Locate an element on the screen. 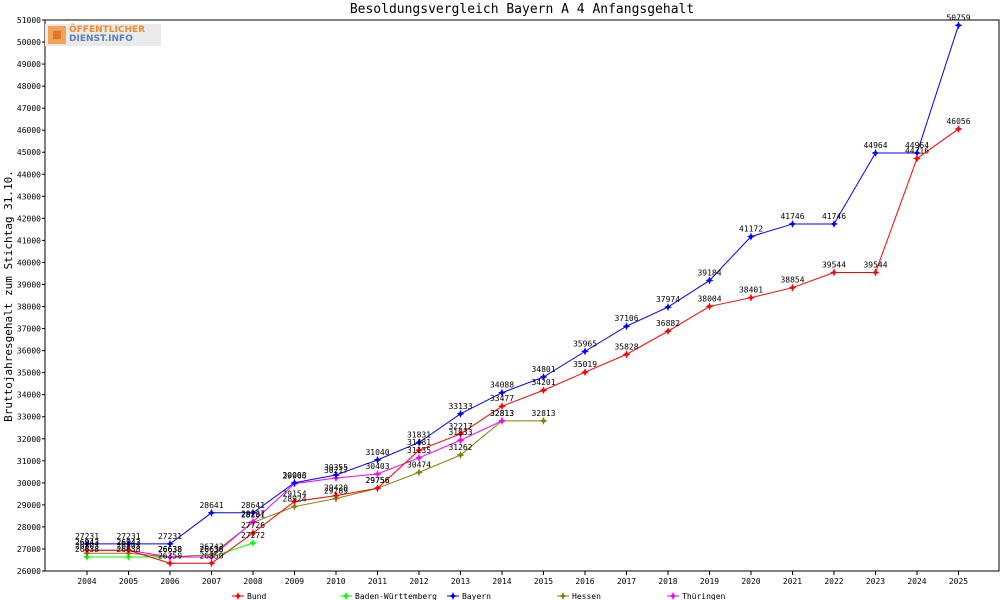 This screenshot has height=600, width=1000. data-label: 35828 is located at coordinates (626, 346).